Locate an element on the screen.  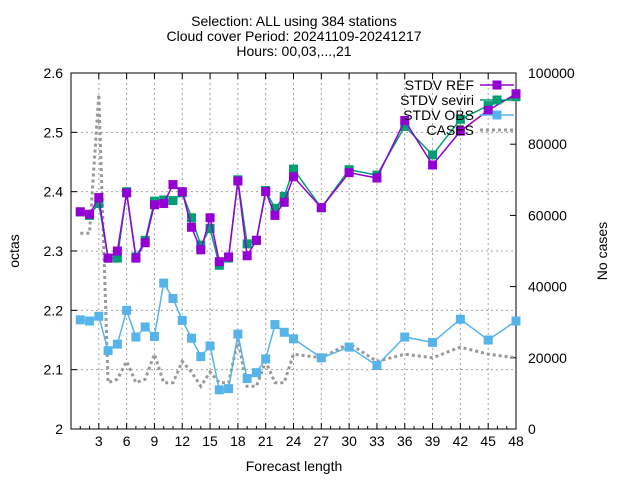
x-tick-label: 9 is located at coordinates (155, 441).